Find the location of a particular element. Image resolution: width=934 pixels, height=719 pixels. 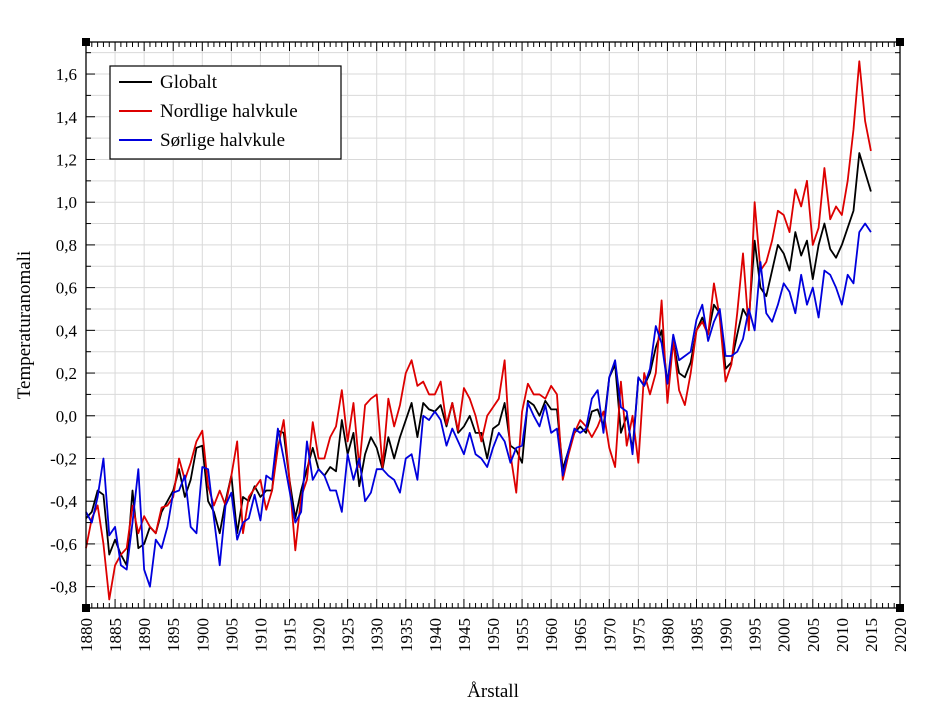

x-tick-label: 1925 is located at coordinates (348, 635).